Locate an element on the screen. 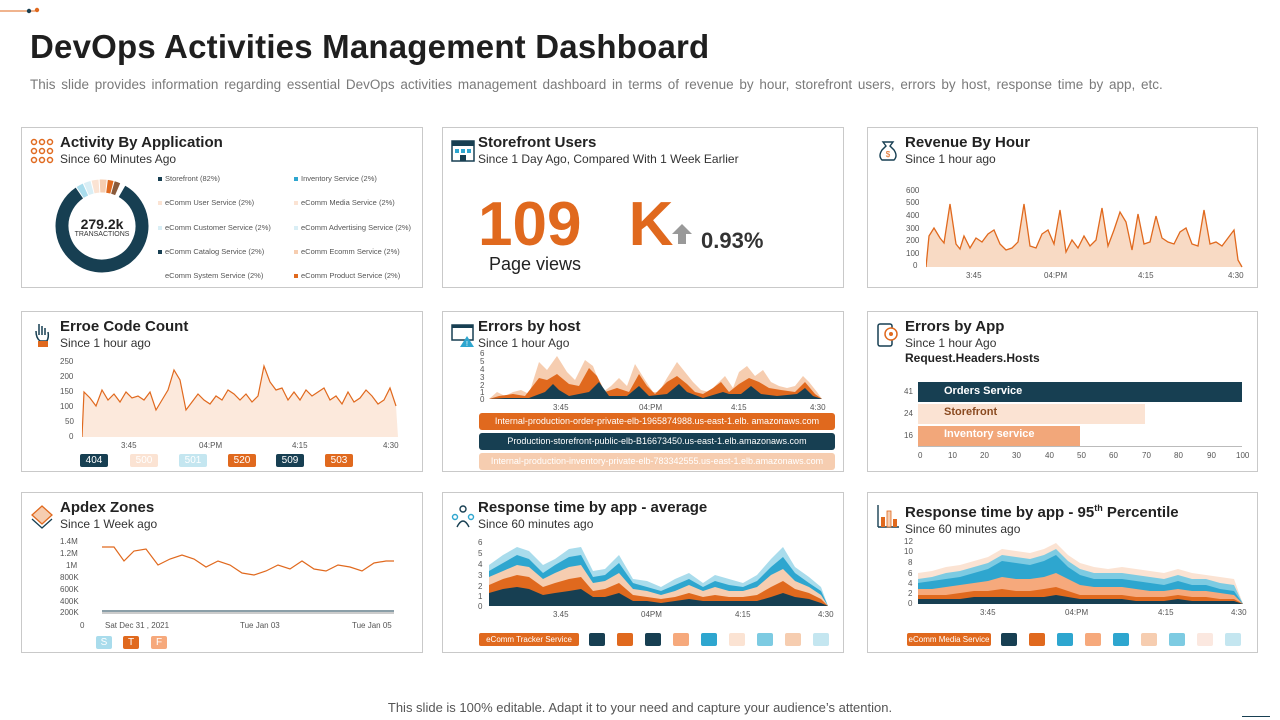 The height and width of the screenshot is (720, 1280). response-avg-stacked-area-chart is located at coordinates (658, 576).